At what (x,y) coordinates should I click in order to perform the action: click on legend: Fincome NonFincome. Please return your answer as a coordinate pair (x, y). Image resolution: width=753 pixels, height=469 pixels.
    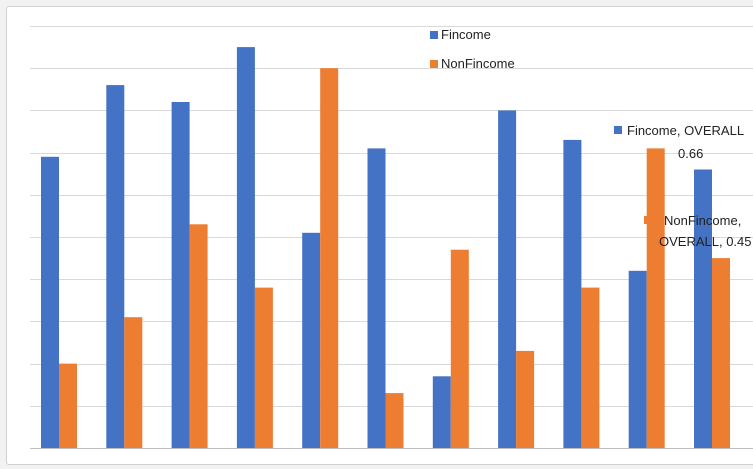
    Looking at the image, I should click on (472, 49).